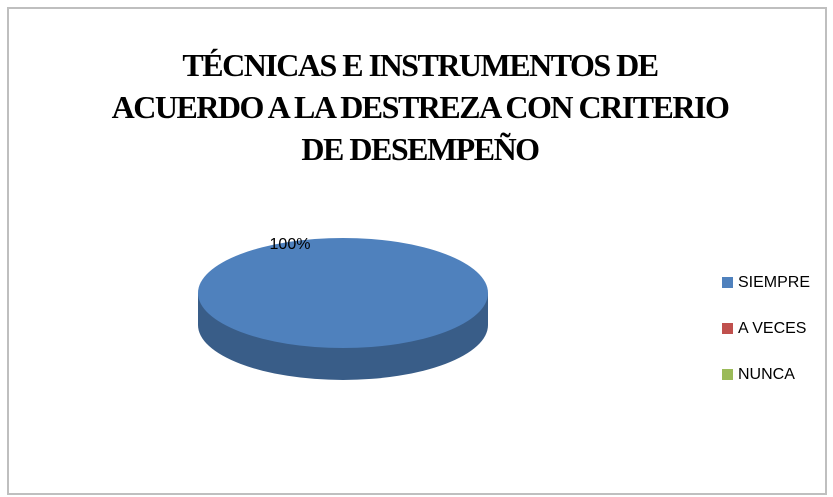  What do you see at coordinates (772, 328) in the screenshot?
I see `legend-label: A VECES` at bounding box center [772, 328].